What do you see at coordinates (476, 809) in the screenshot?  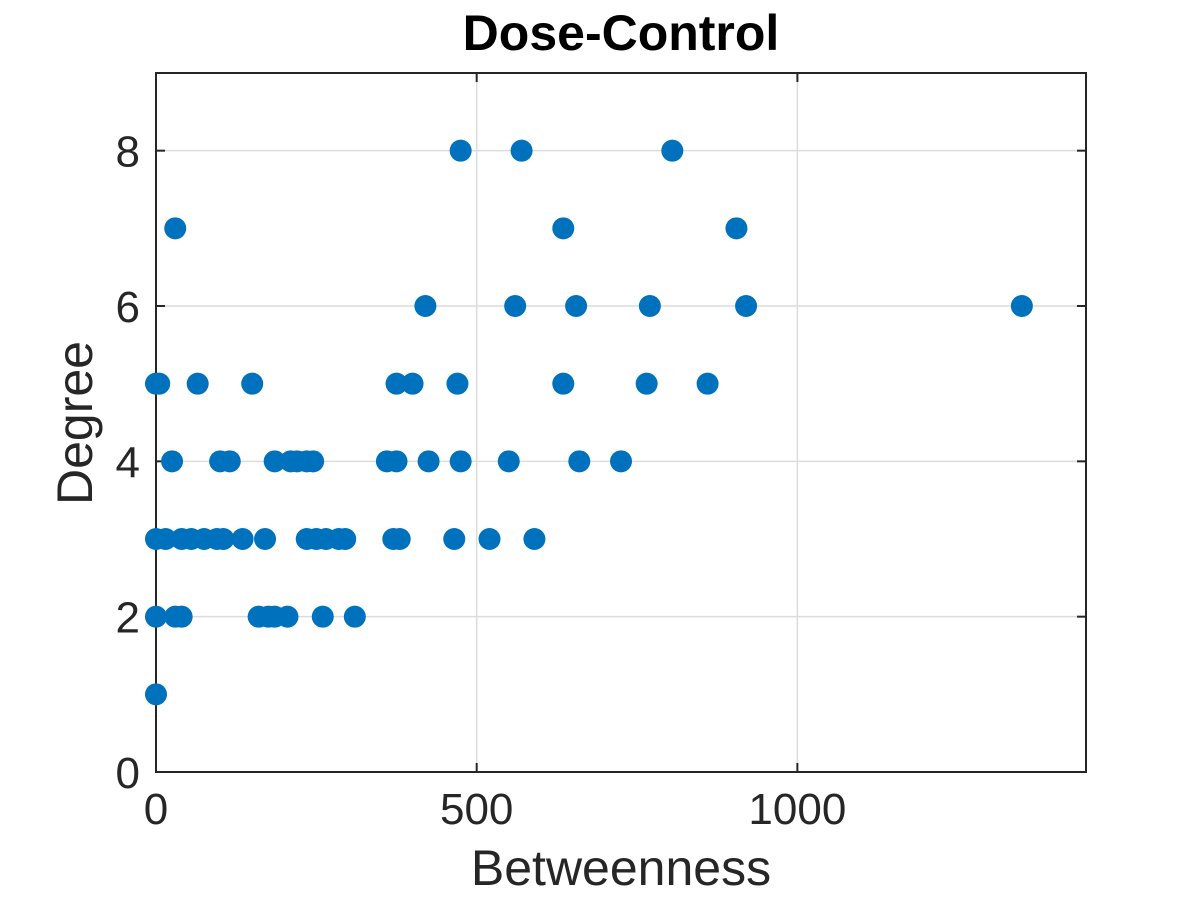 I see `x-tick-label: 500` at bounding box center [476, 809].